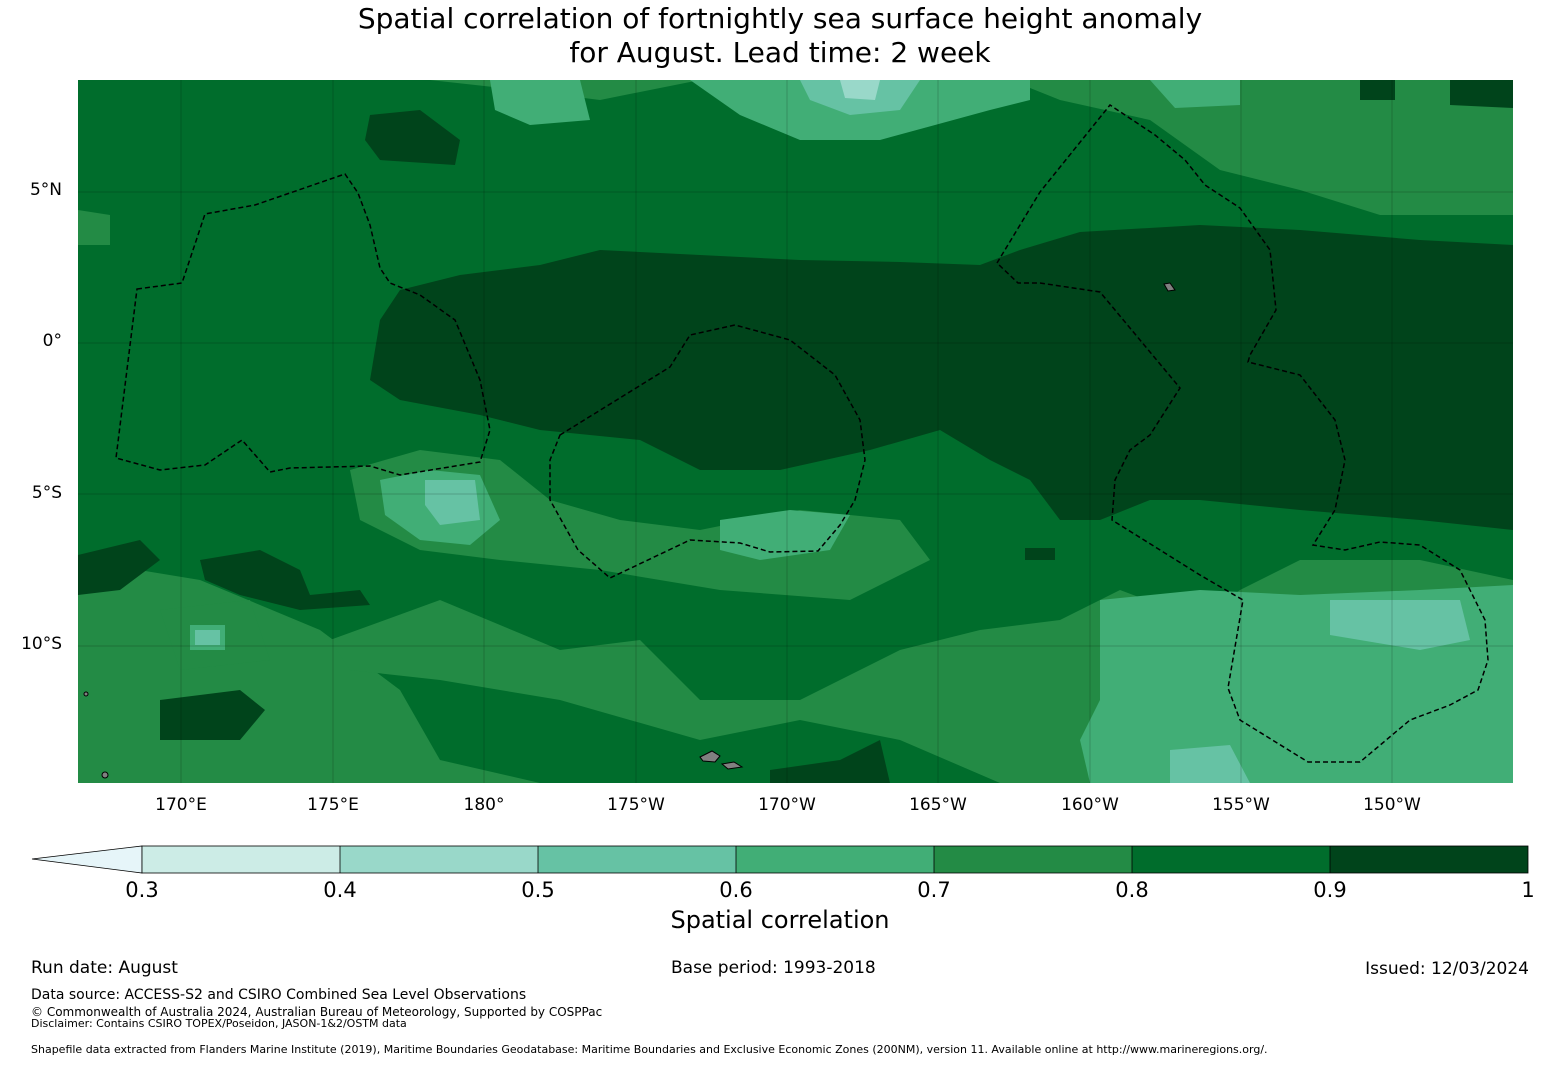  I want to click on lat-label-10s: 10°S, so click(41, 644).